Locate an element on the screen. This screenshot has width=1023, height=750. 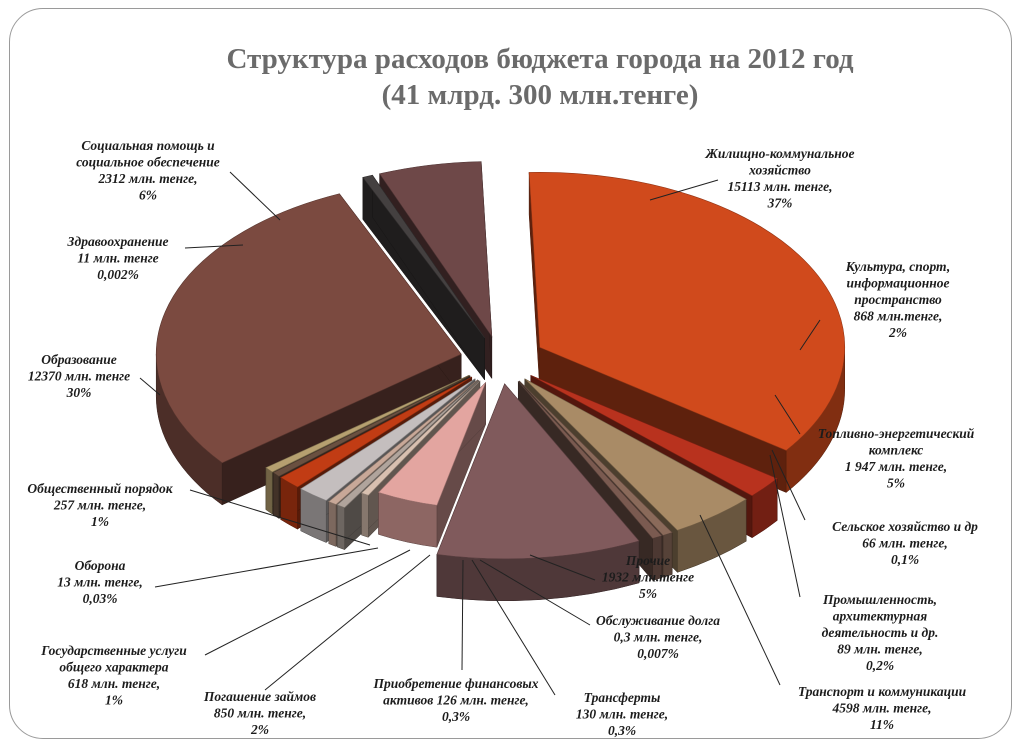
data-label-11-line-2: 618 млн. тенге, is located at coordinates (114, 683).